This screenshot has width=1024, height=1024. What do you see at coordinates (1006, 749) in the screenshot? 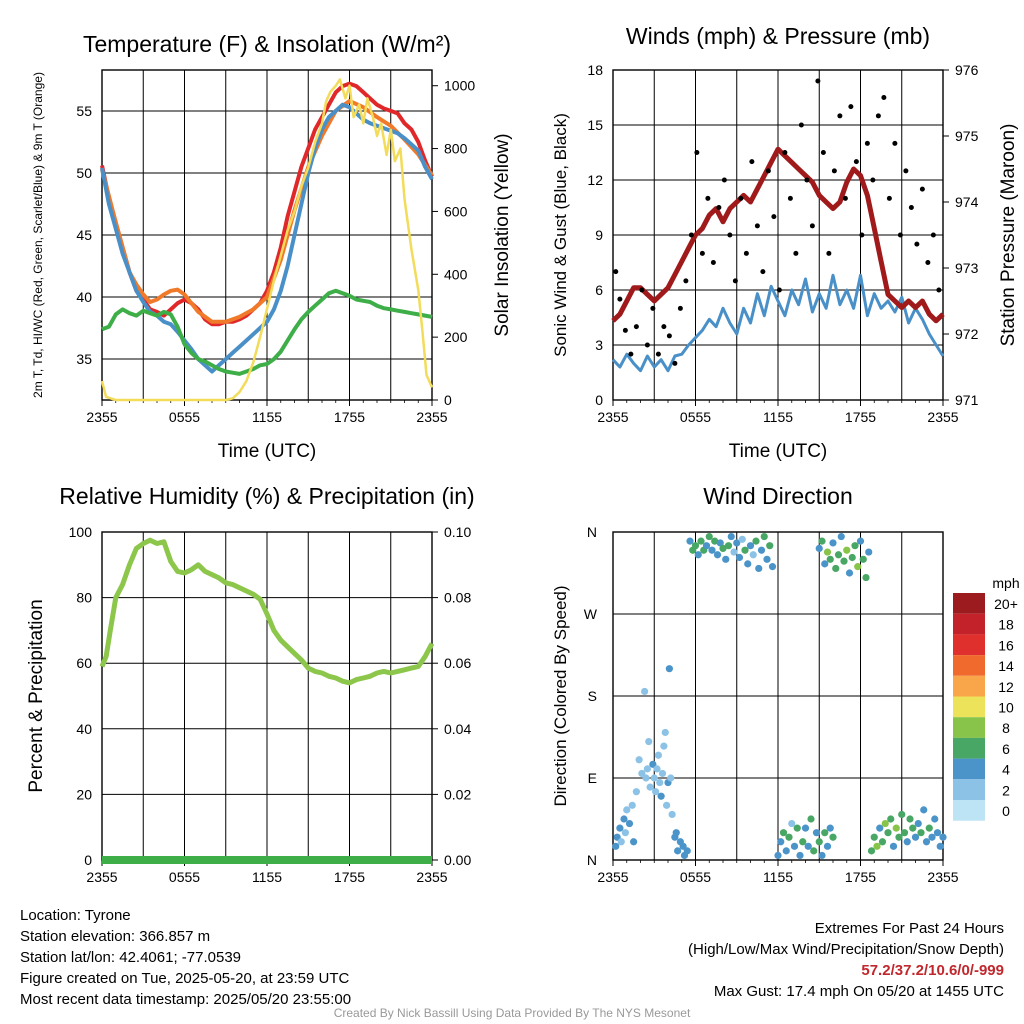
I see `legend-label: 6` at bounding box center [1006, 749].